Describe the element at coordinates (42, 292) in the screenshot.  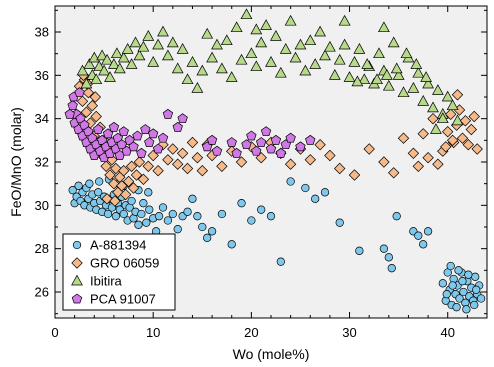
I see `y-tick-label: 26` at that location.